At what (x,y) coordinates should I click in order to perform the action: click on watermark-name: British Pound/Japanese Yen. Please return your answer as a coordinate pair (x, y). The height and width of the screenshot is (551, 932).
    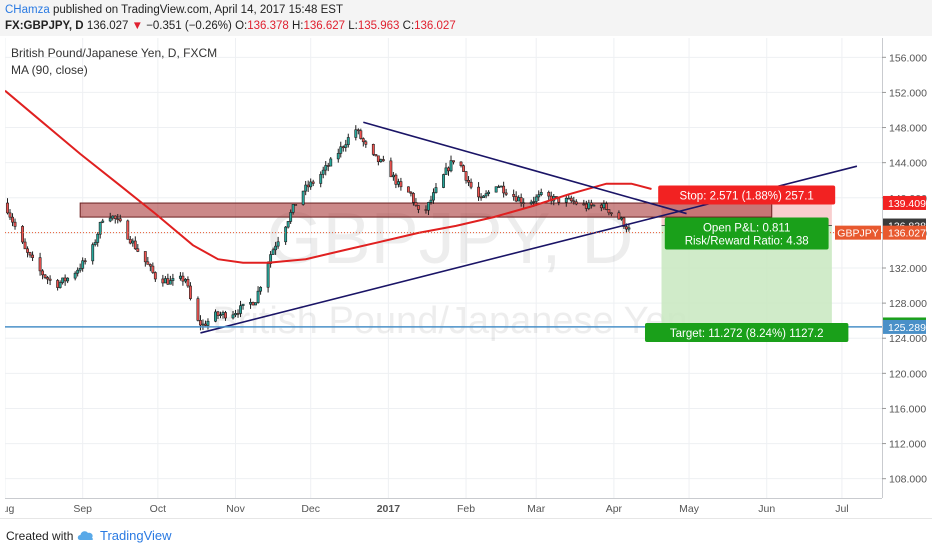
    Looking at the image, I should click on (449, 321).